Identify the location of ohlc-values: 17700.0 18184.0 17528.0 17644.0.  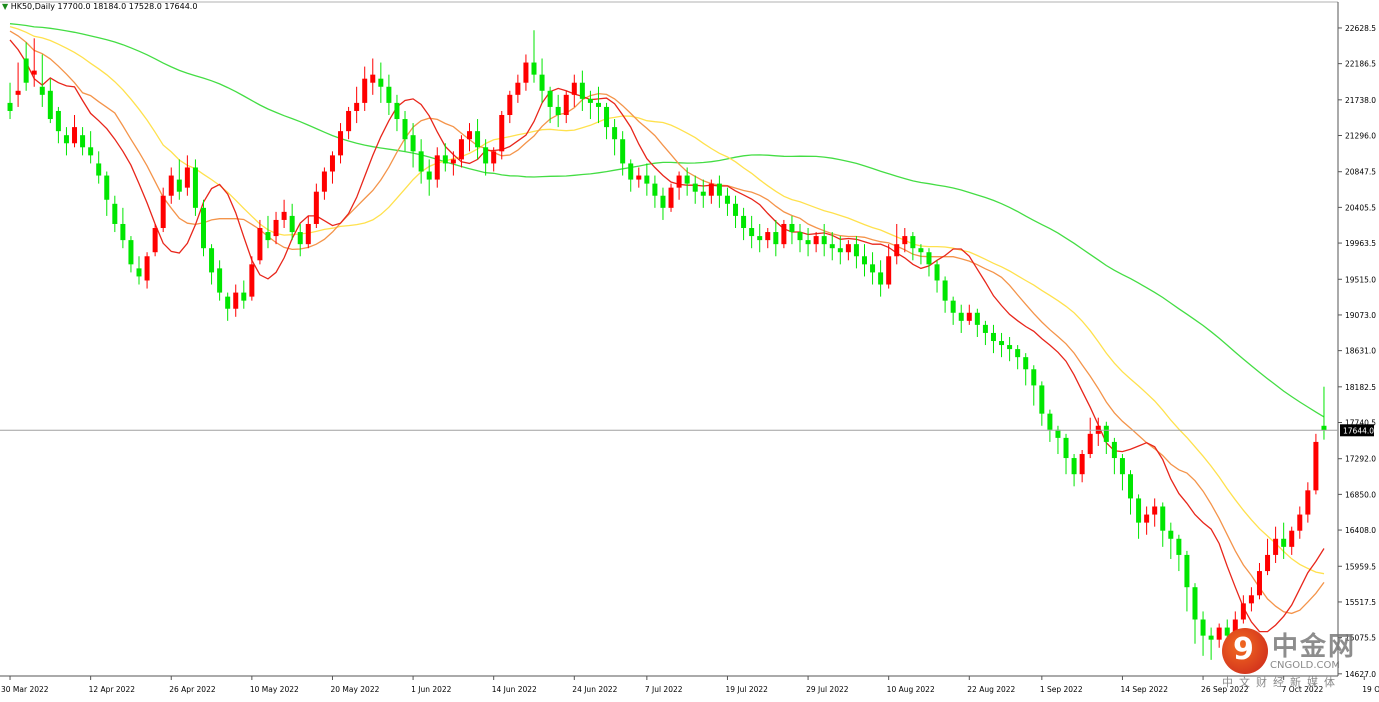
(127, 6).